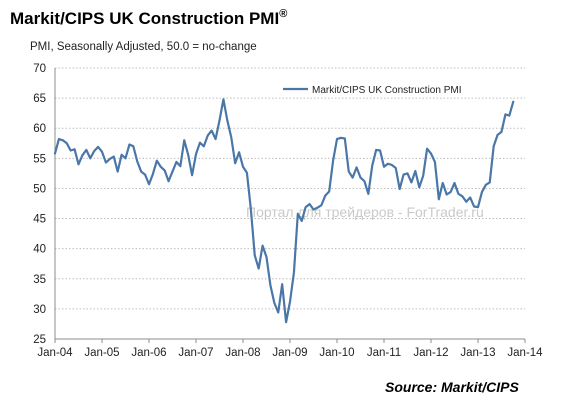 The width and height of the screenshot is (562, 400). What do you see at coordinates (39, 99) in the screenshot?
I see `y-tick-label: 65` at bounding box center [39, 99].